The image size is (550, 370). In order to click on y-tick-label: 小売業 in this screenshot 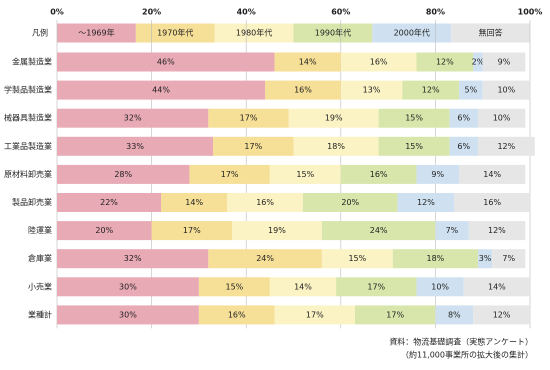, I will do `click(40, 286)`.